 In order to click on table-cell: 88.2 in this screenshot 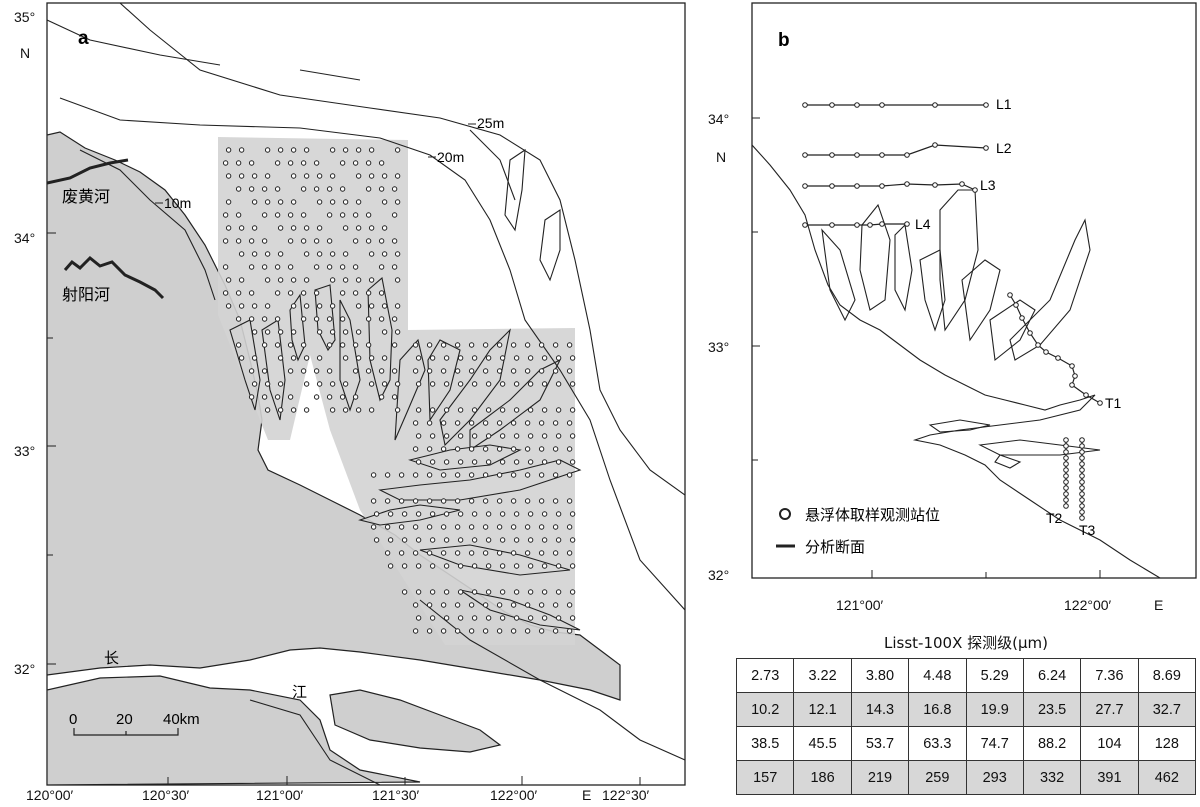, I will do `click(1052, 743)`.